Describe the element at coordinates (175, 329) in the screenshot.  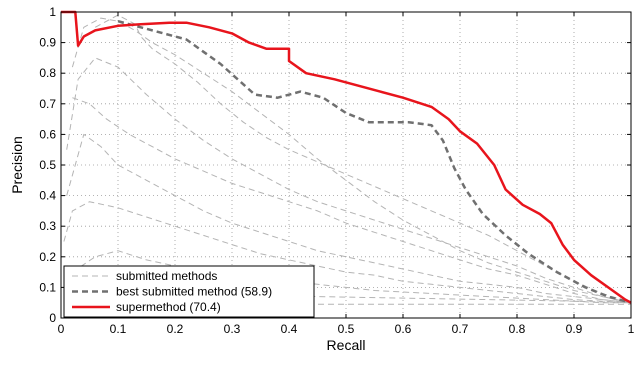
I see `x-tick-label: 0.2` at that location.